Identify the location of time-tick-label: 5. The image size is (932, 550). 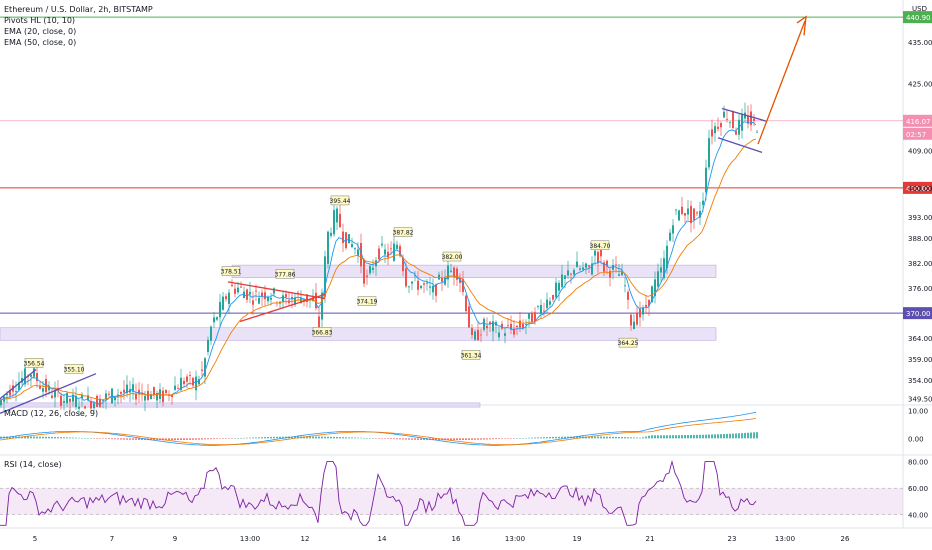
(35, 539).